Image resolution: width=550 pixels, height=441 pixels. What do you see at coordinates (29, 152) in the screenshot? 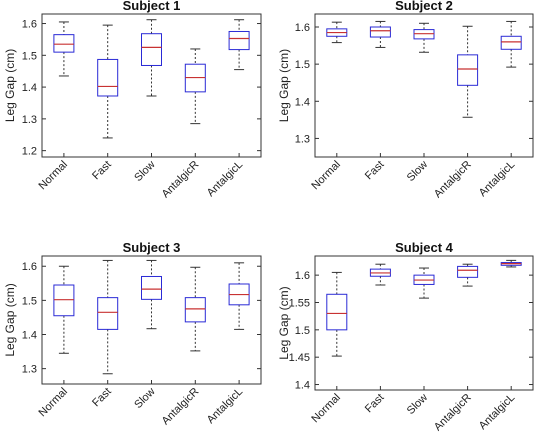
I see `y-tick-label: 1.2` at bounding box center [29, 152].